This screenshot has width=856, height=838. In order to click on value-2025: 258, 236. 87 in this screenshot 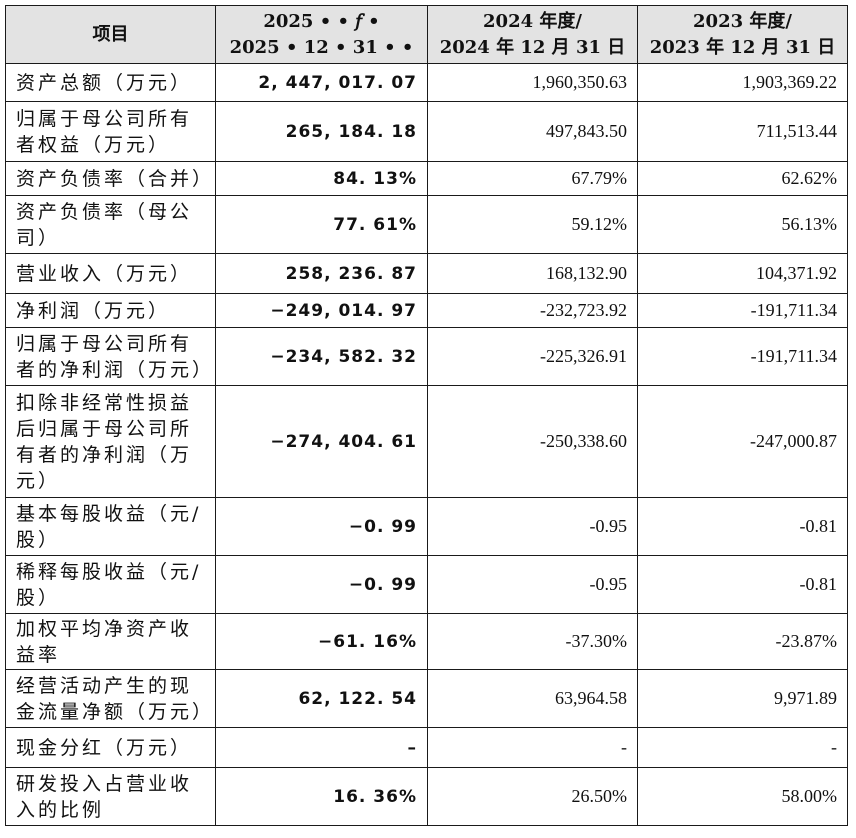, I will do `click(321, 273)`.